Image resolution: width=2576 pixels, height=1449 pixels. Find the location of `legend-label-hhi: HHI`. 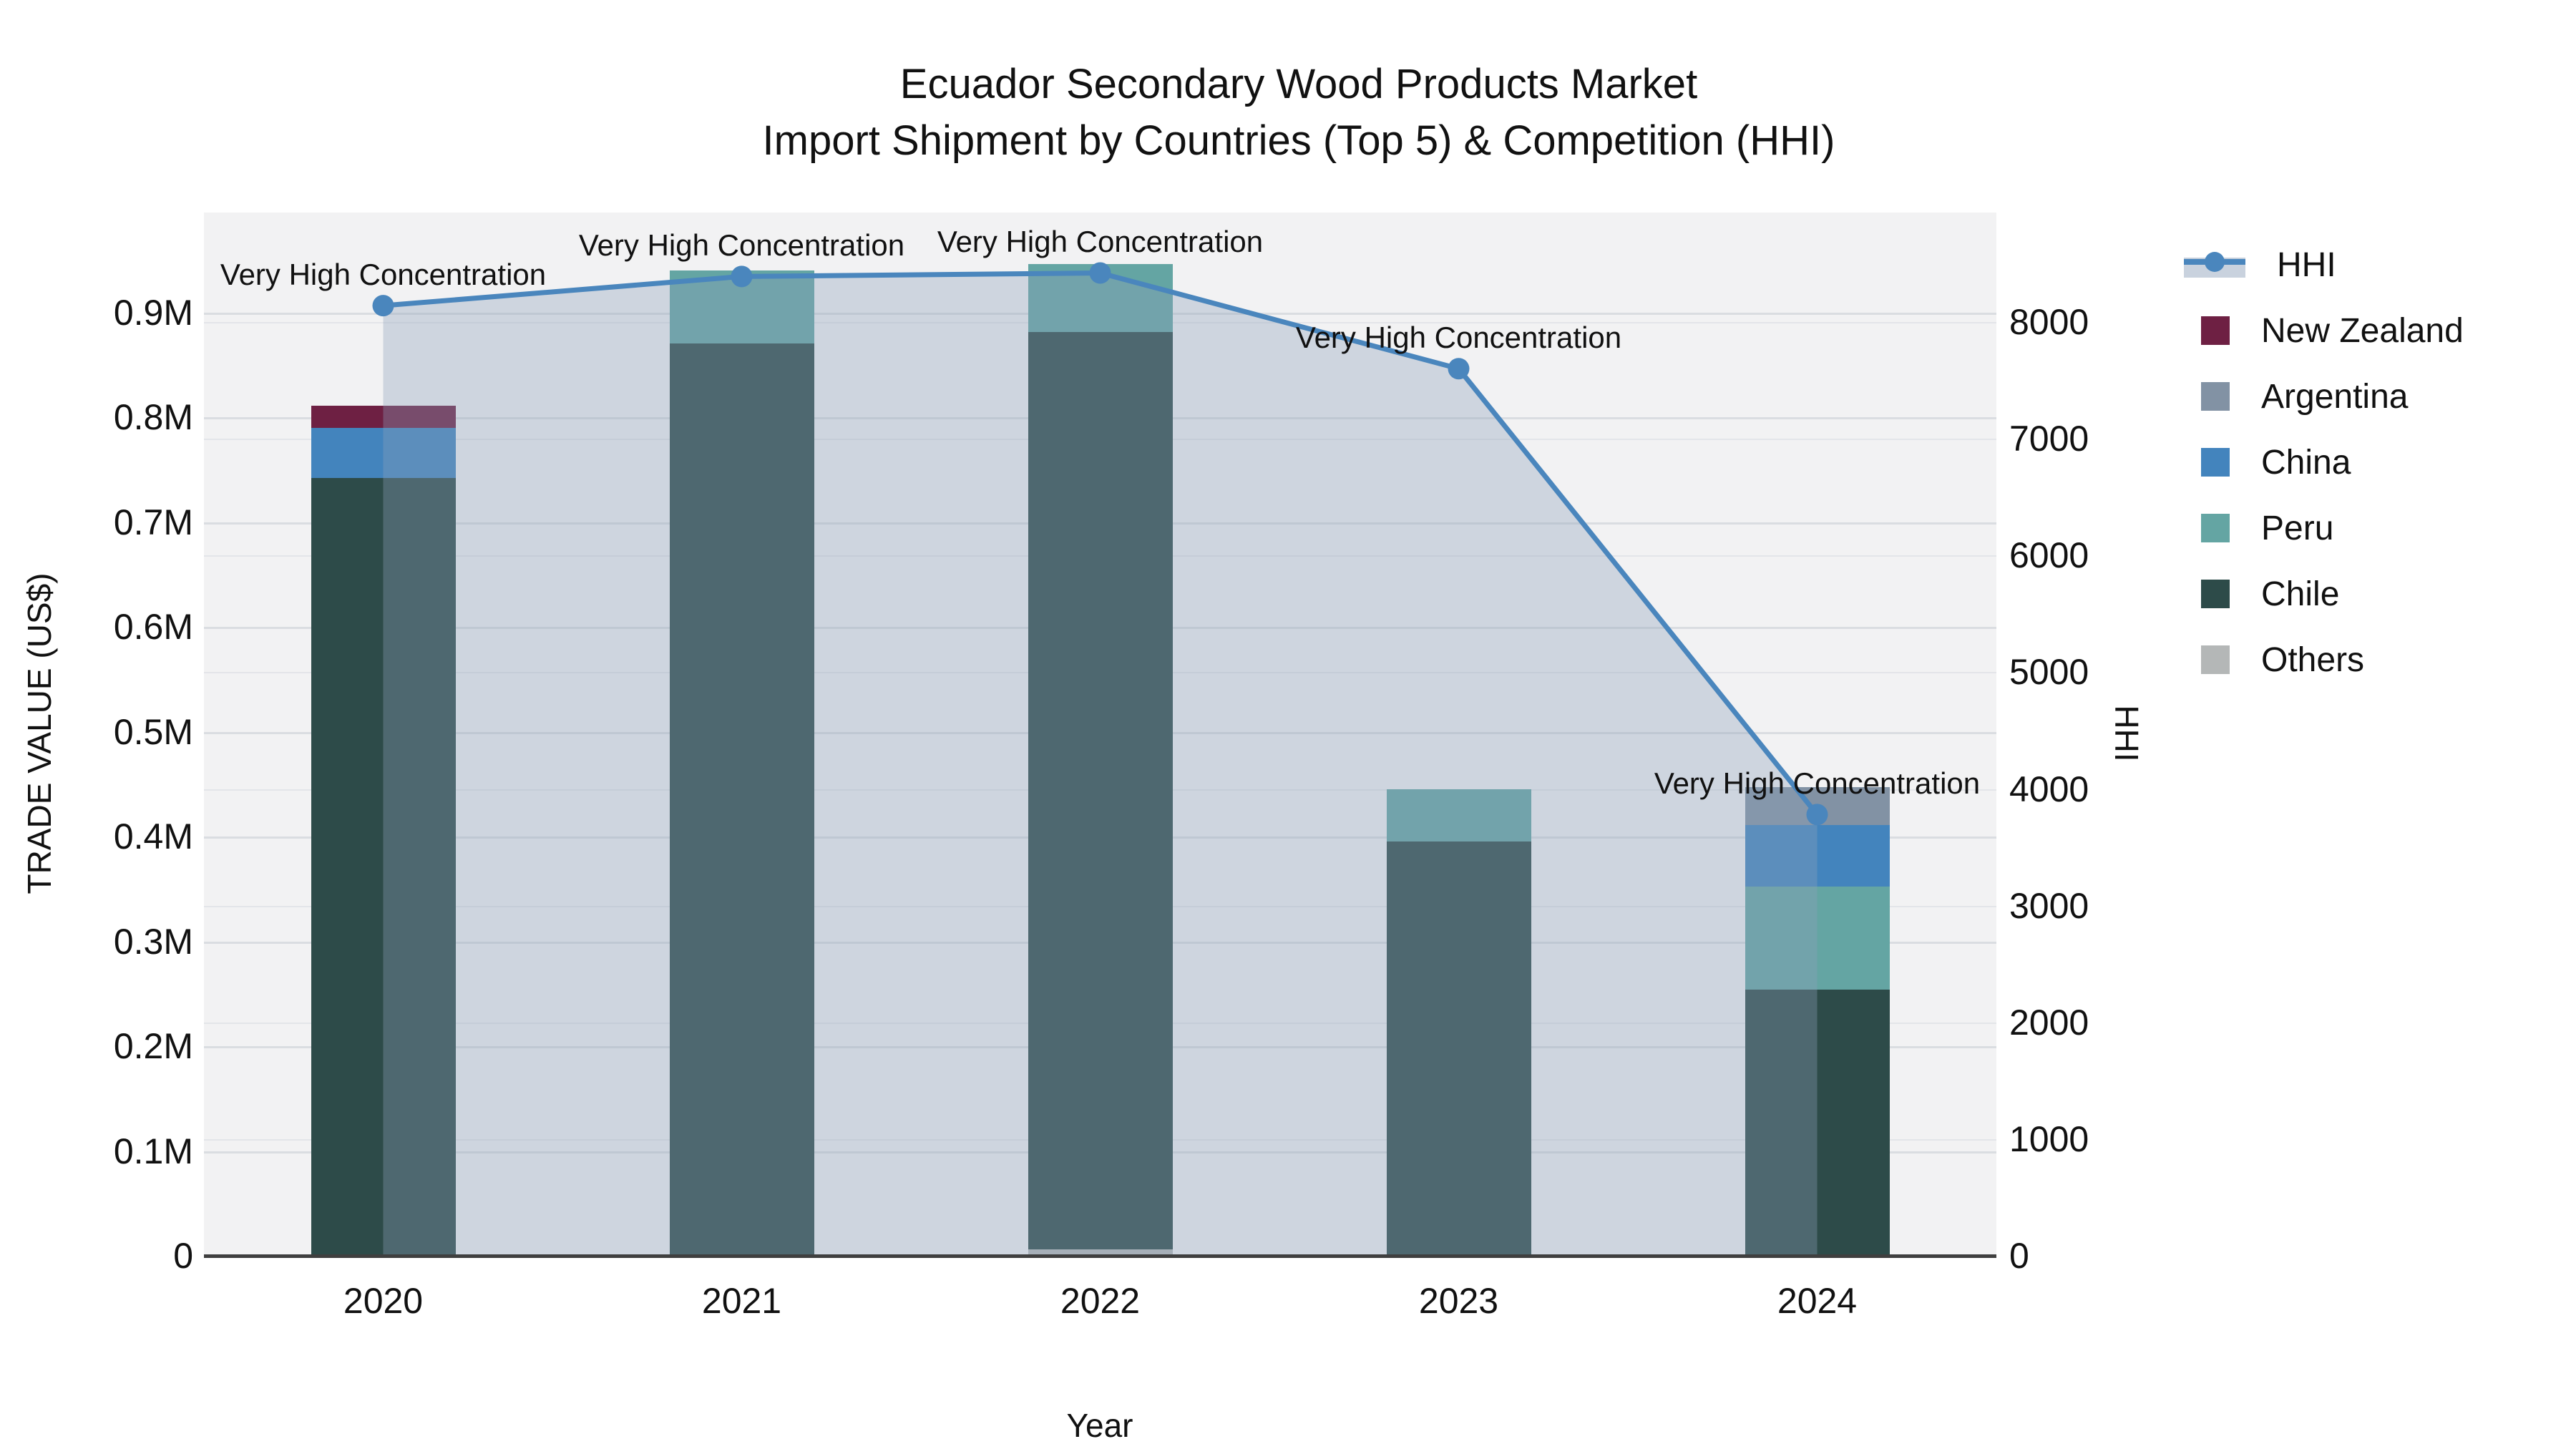

legend-label-hhi: HHI is located at coordinates (2306, 264).